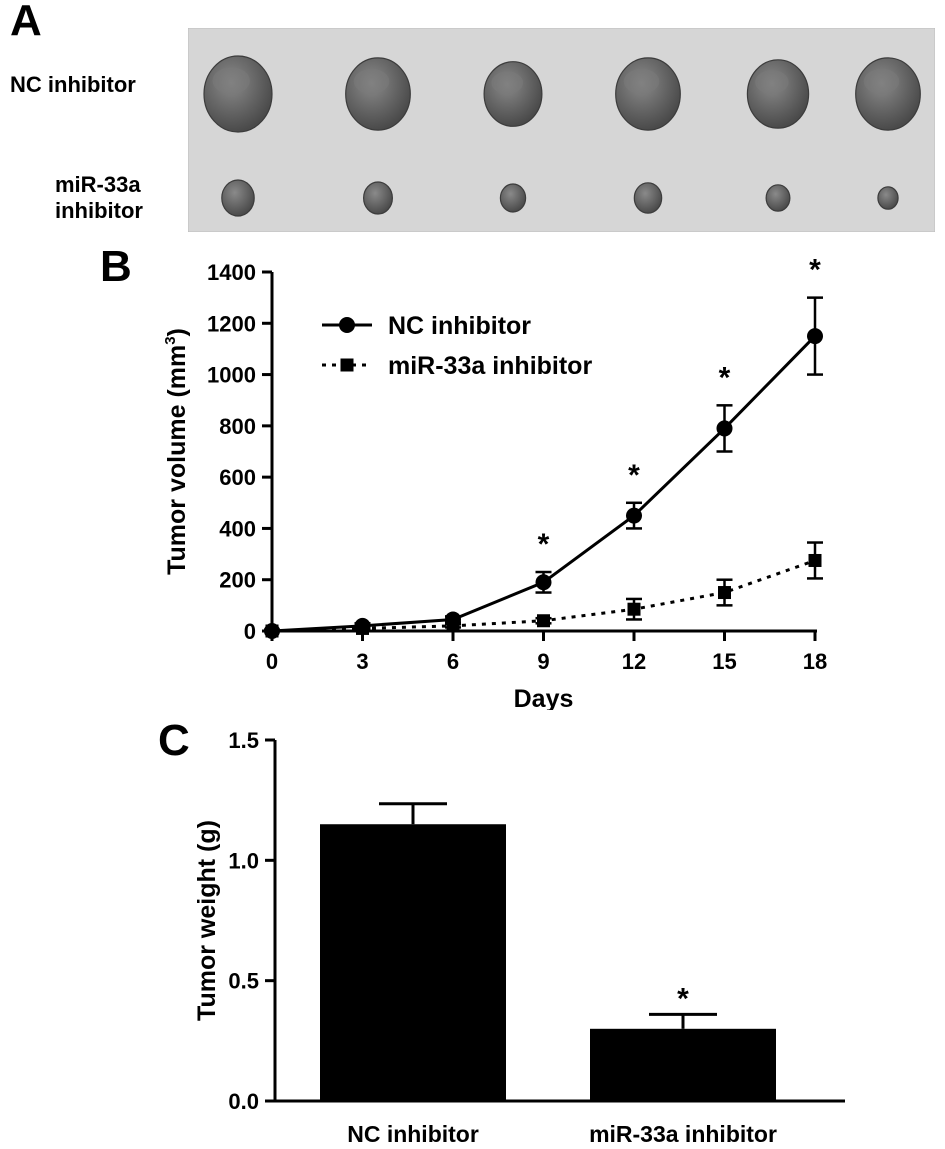 The image size is (945, 1149). Describe the element at coordinates (815, 661) in the screenshot. I see `x-tick-label: 18` at that location.